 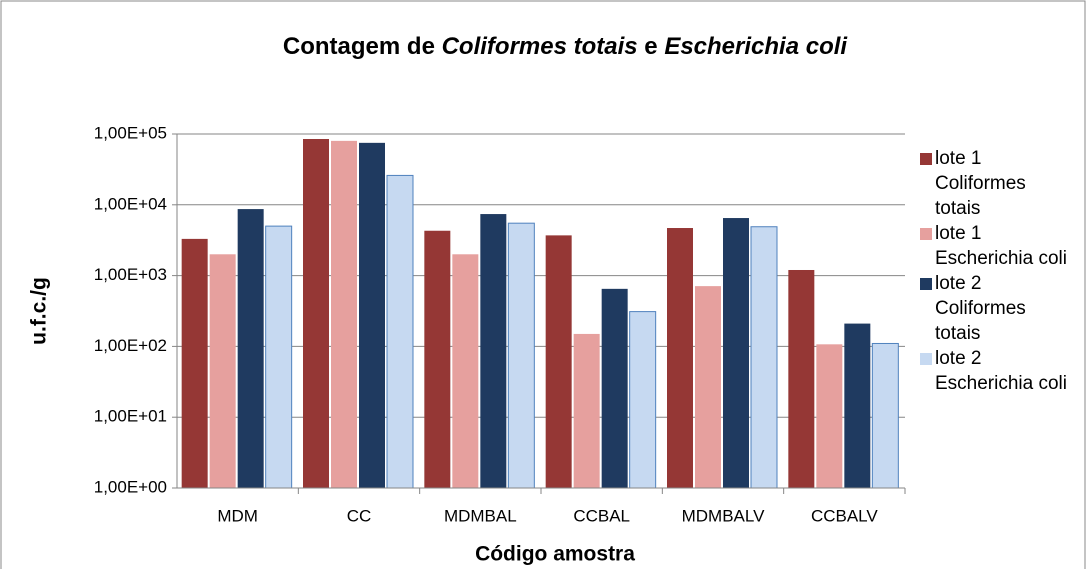 I want to click on legend-entry: lote 1 Escherichia coli, so click(x=995, y=246).